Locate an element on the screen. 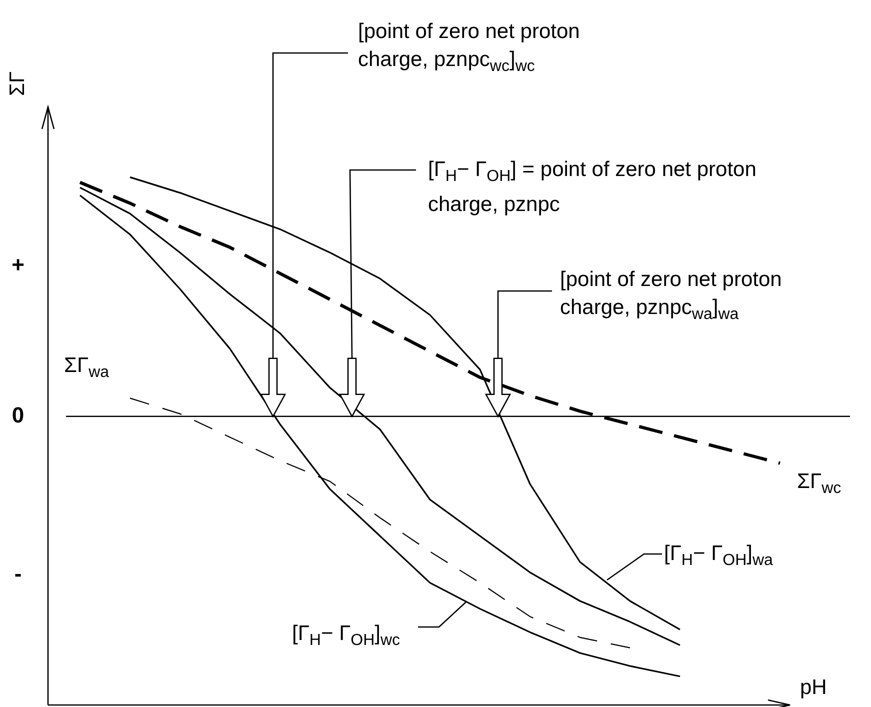 The width and height of the screenshot is (871, 707). annotation: [Γ$_{H}$− Γ$_{OH}$] = point of zero net proton charge, pznpc is located at coordinates (593, 187).